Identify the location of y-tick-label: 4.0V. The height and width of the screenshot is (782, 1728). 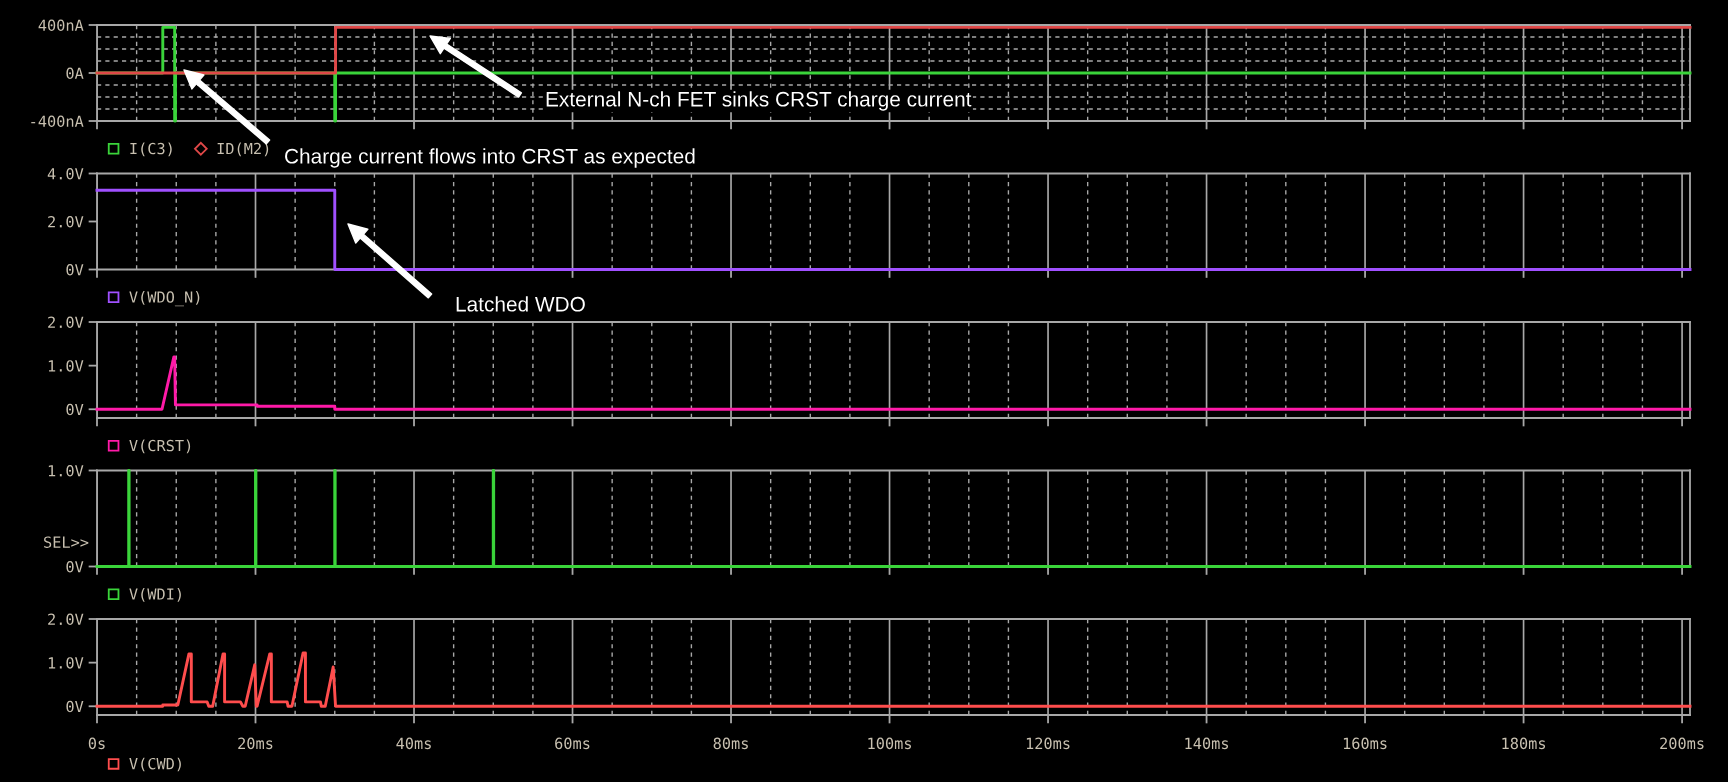
(65, 174).